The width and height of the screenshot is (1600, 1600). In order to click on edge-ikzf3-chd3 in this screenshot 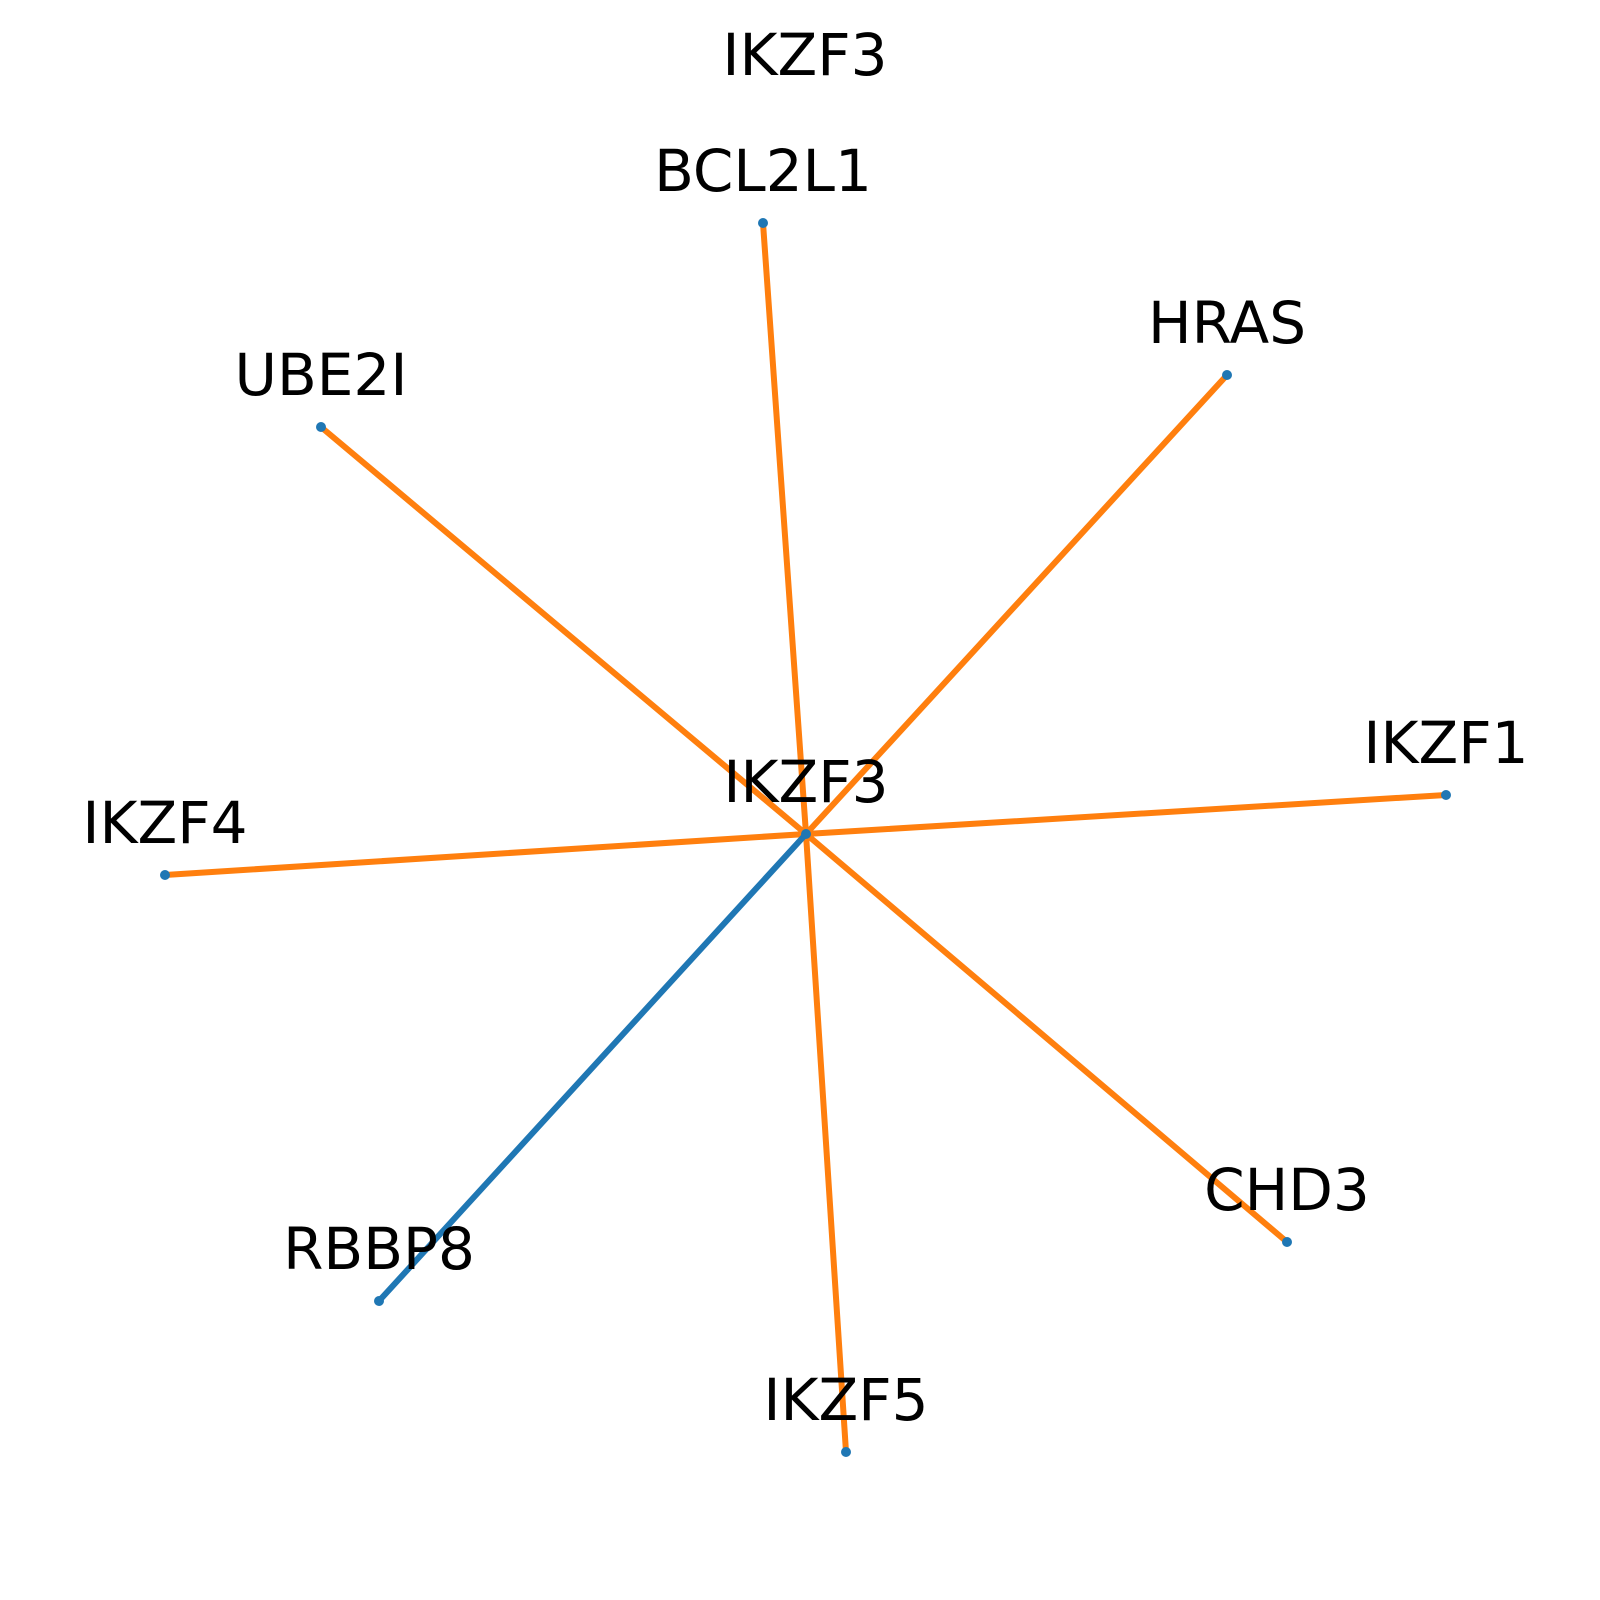, I will do `click(1046, 1038)`.